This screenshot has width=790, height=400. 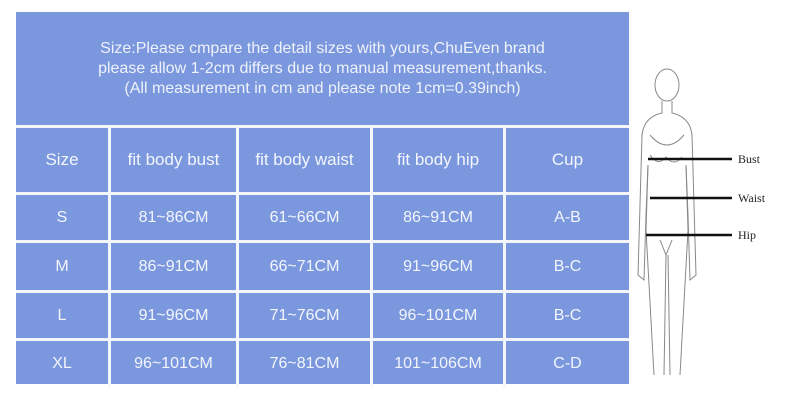 What do you see at coordinates (566, 161) in the screenshot?
I see `column-header: Cup` at bounding box center [566, 161].